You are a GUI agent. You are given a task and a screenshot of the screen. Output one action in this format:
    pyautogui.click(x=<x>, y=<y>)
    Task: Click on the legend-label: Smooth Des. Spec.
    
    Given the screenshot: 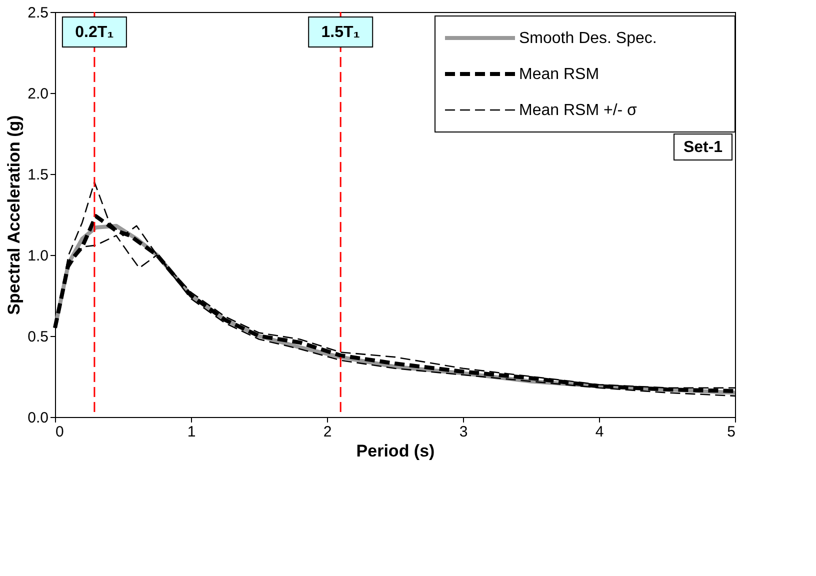 What is the action you would take?
    pyautogui.click(x=588, y=38)
    